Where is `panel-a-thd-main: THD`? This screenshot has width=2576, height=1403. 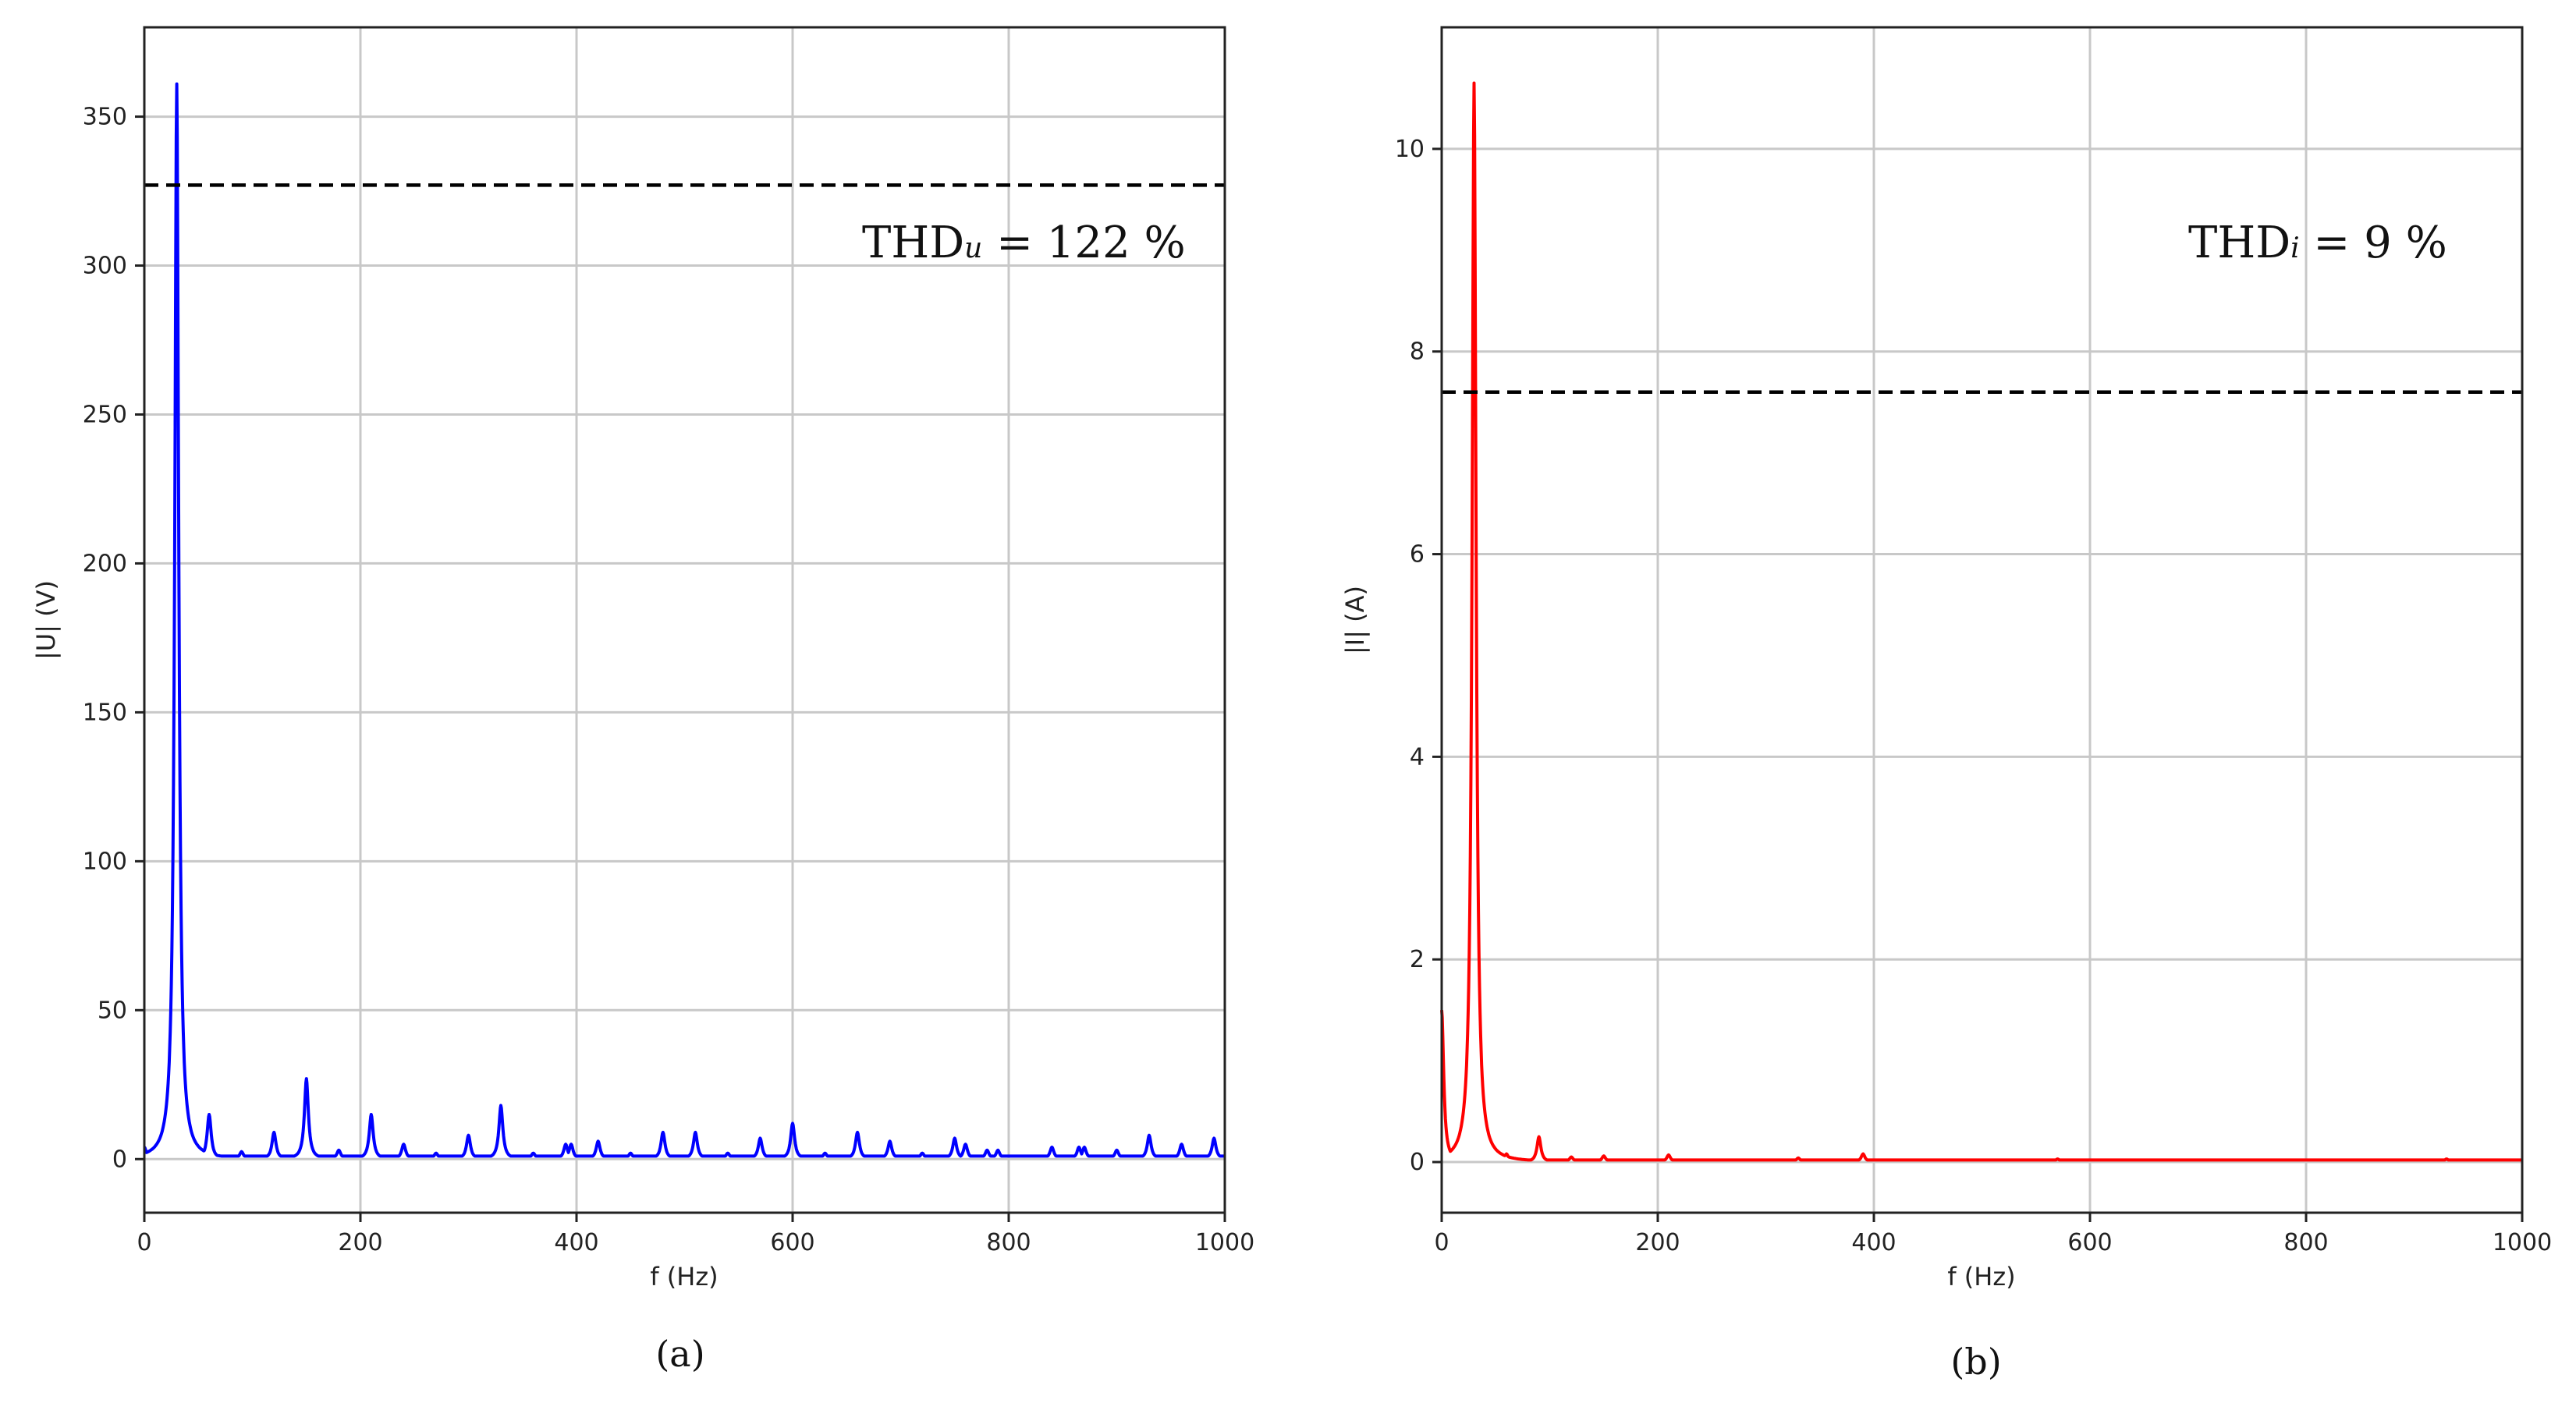 panel-a-thd-main: THD is located at coordinates (913, 243).